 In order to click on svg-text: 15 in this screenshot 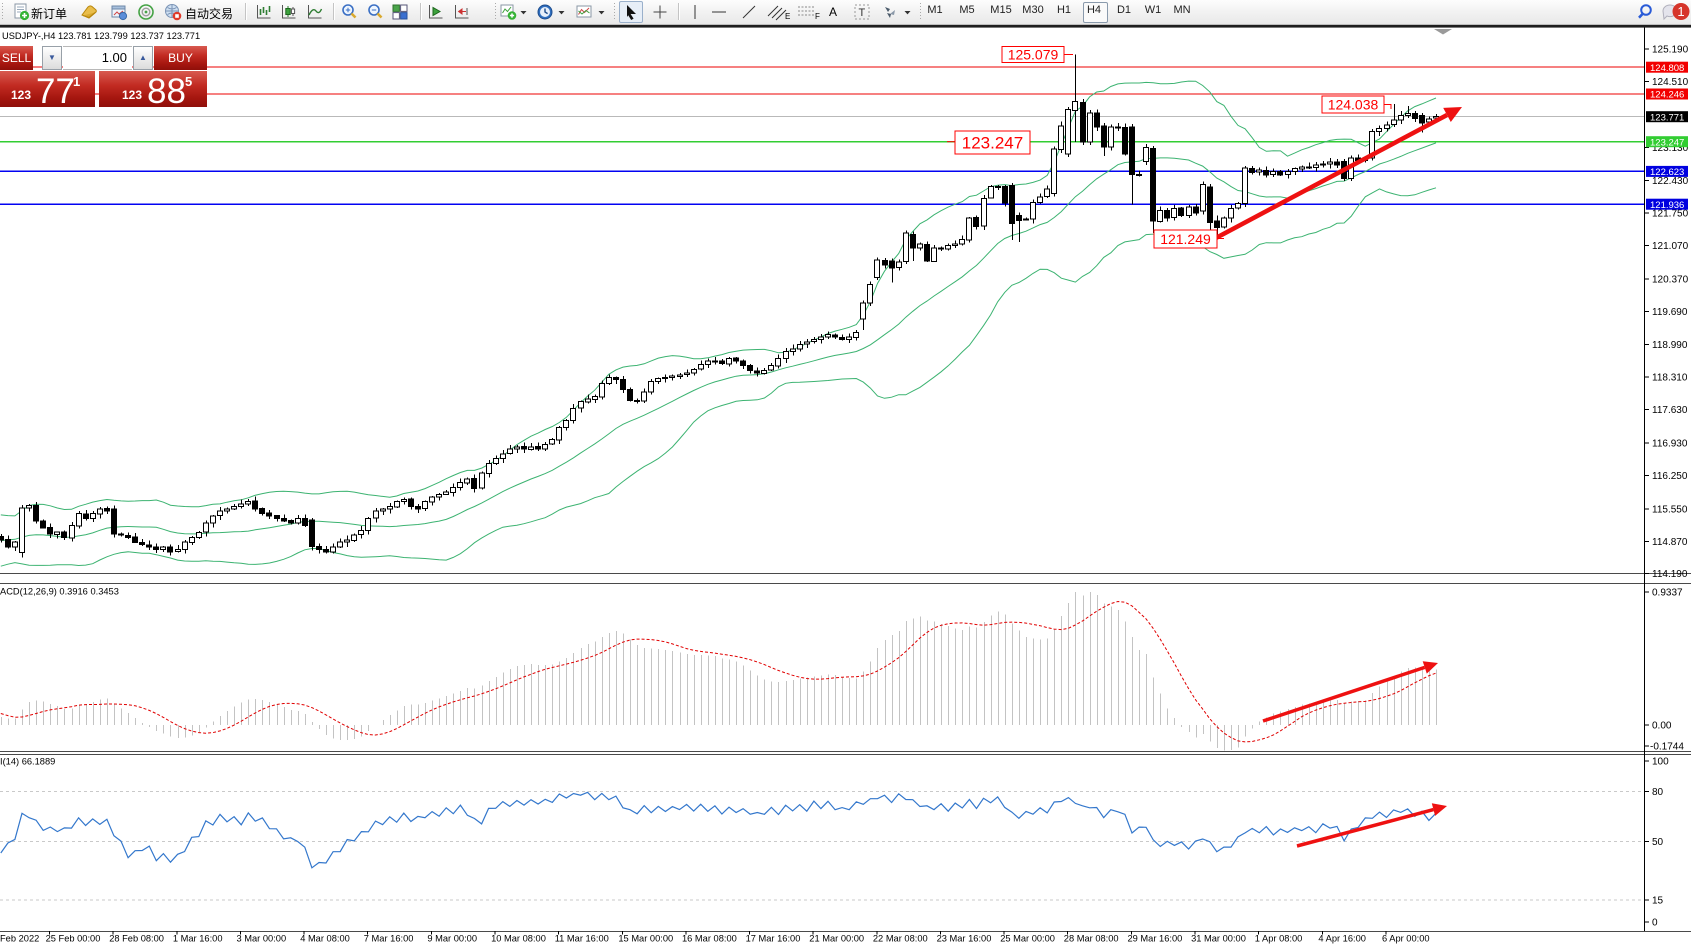, I will do `click(1658, 901)`.